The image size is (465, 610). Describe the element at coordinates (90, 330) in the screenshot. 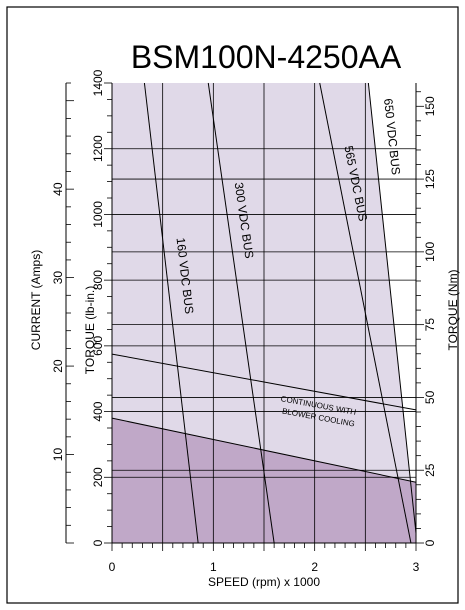

I see `y-axis-label-torque-lbin: TORQUE (lb-in.)` at that location.